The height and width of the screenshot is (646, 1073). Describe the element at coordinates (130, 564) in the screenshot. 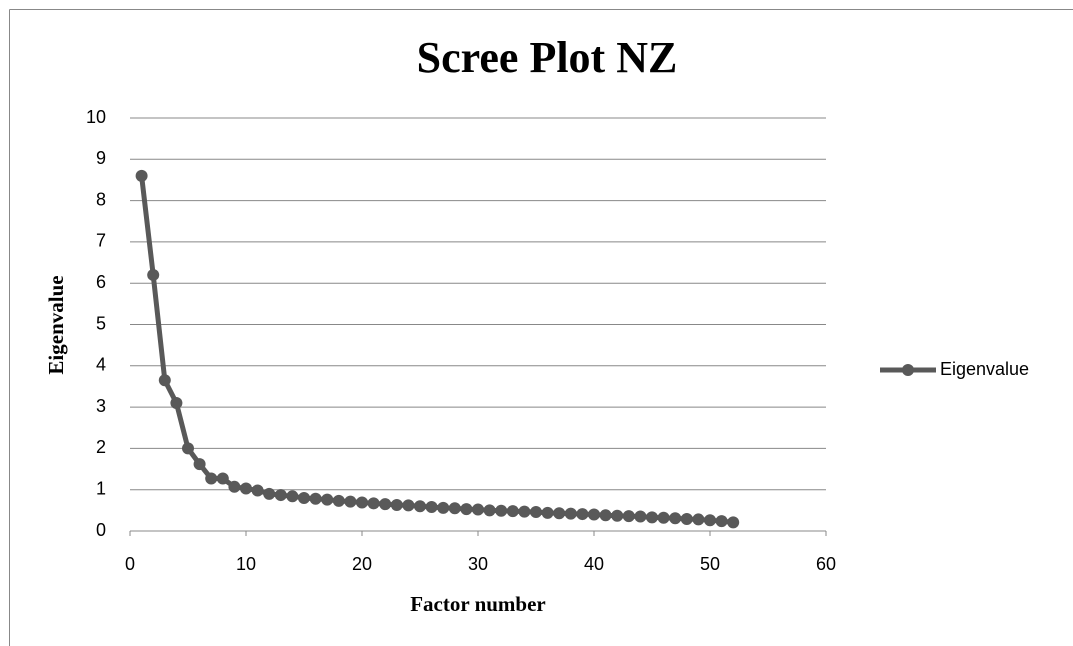

I see `x-tick-label: 0` at that location.